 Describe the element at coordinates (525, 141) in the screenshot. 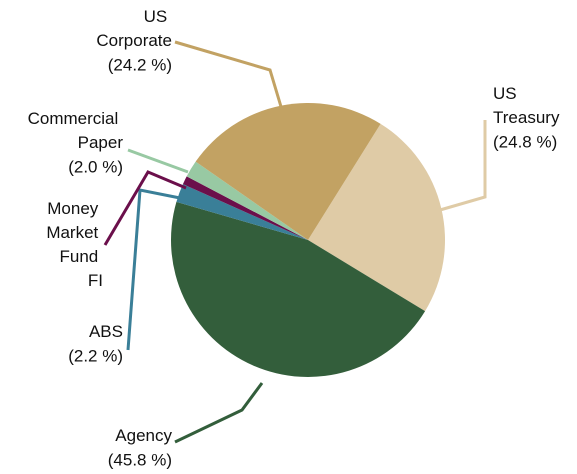

I see `value-label: (24.8 %)` at that location.